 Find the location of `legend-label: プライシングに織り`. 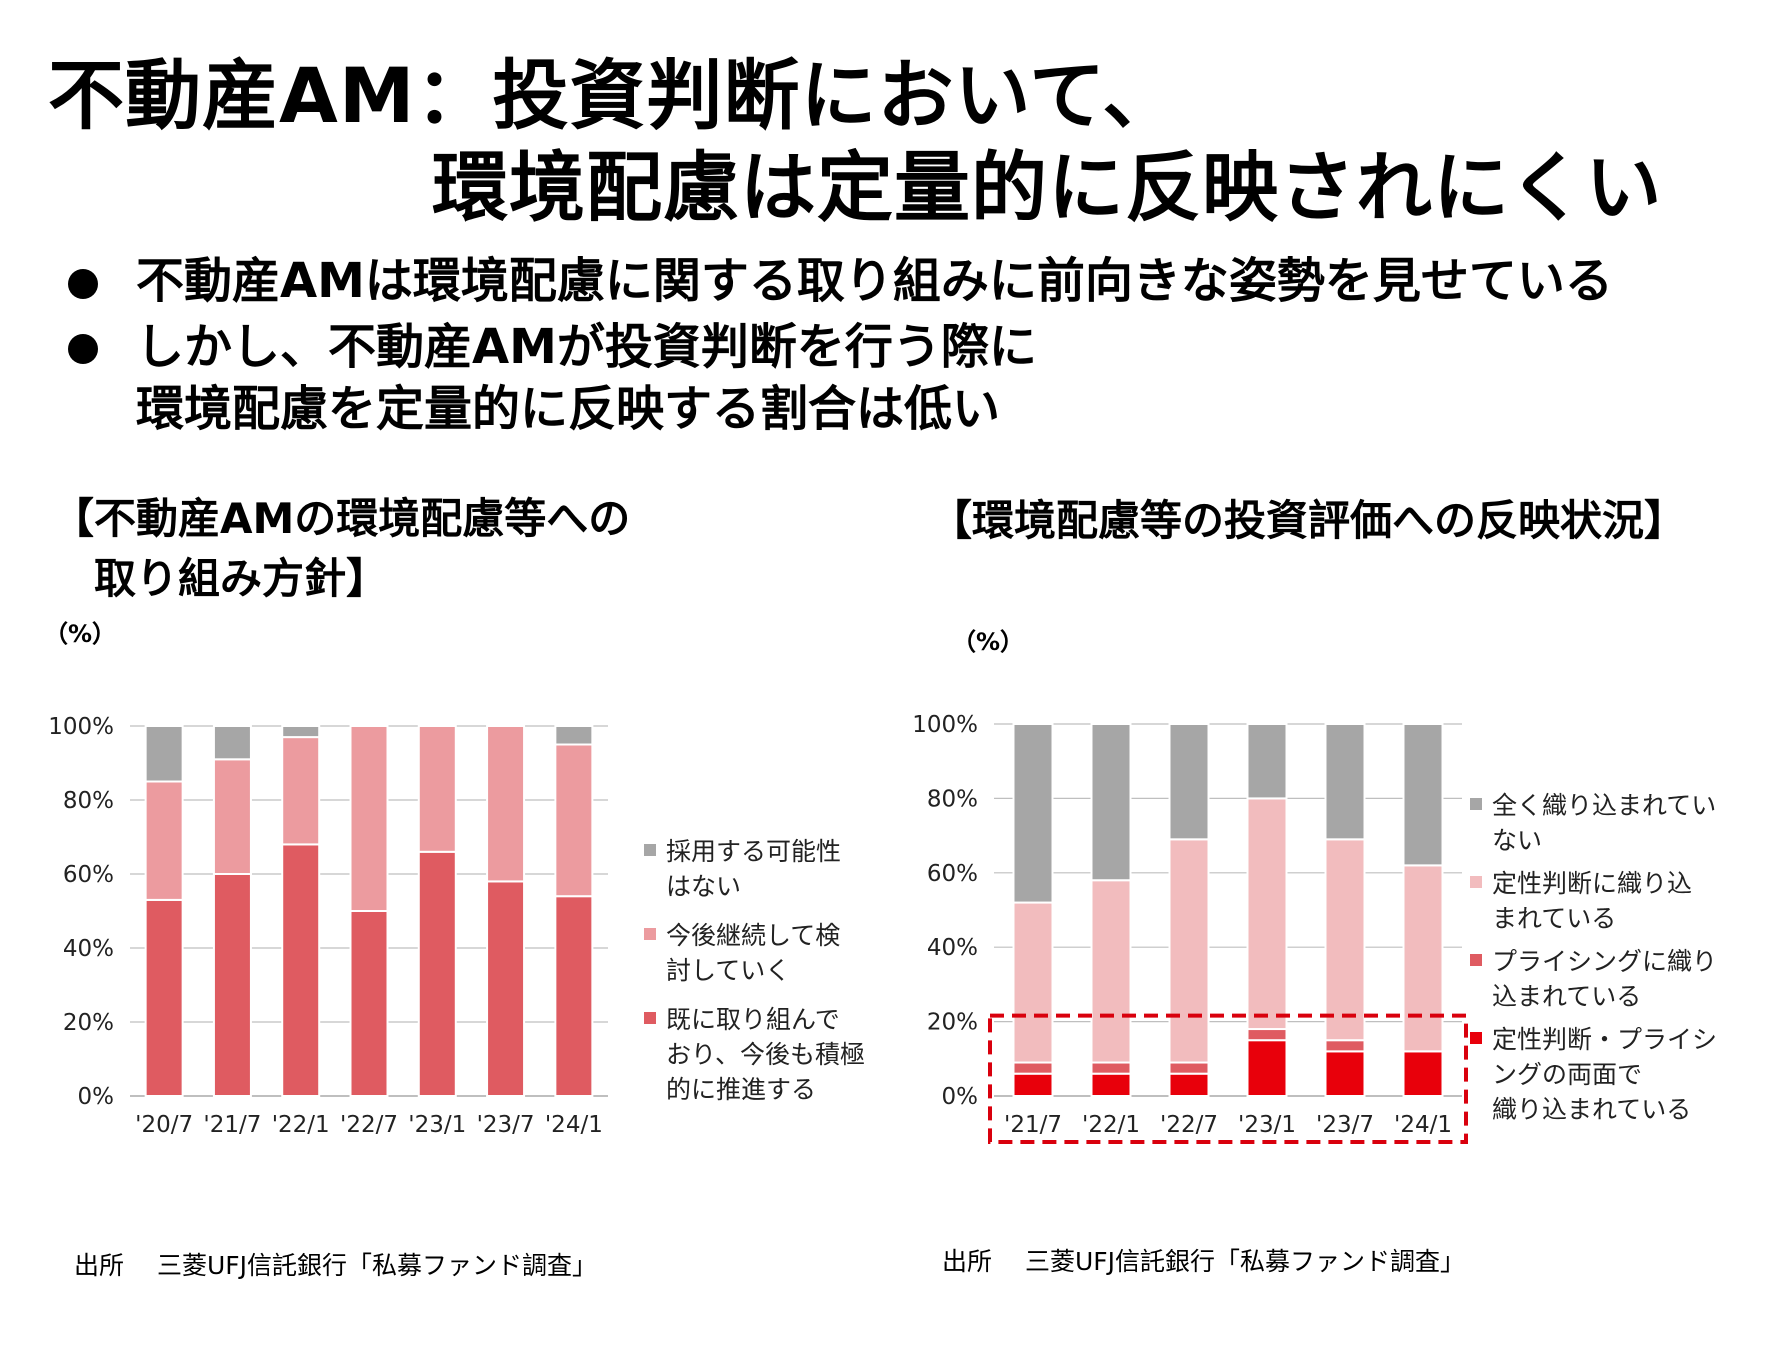

legend-label: プライシングに織り is located at coordinates (1604, 961).